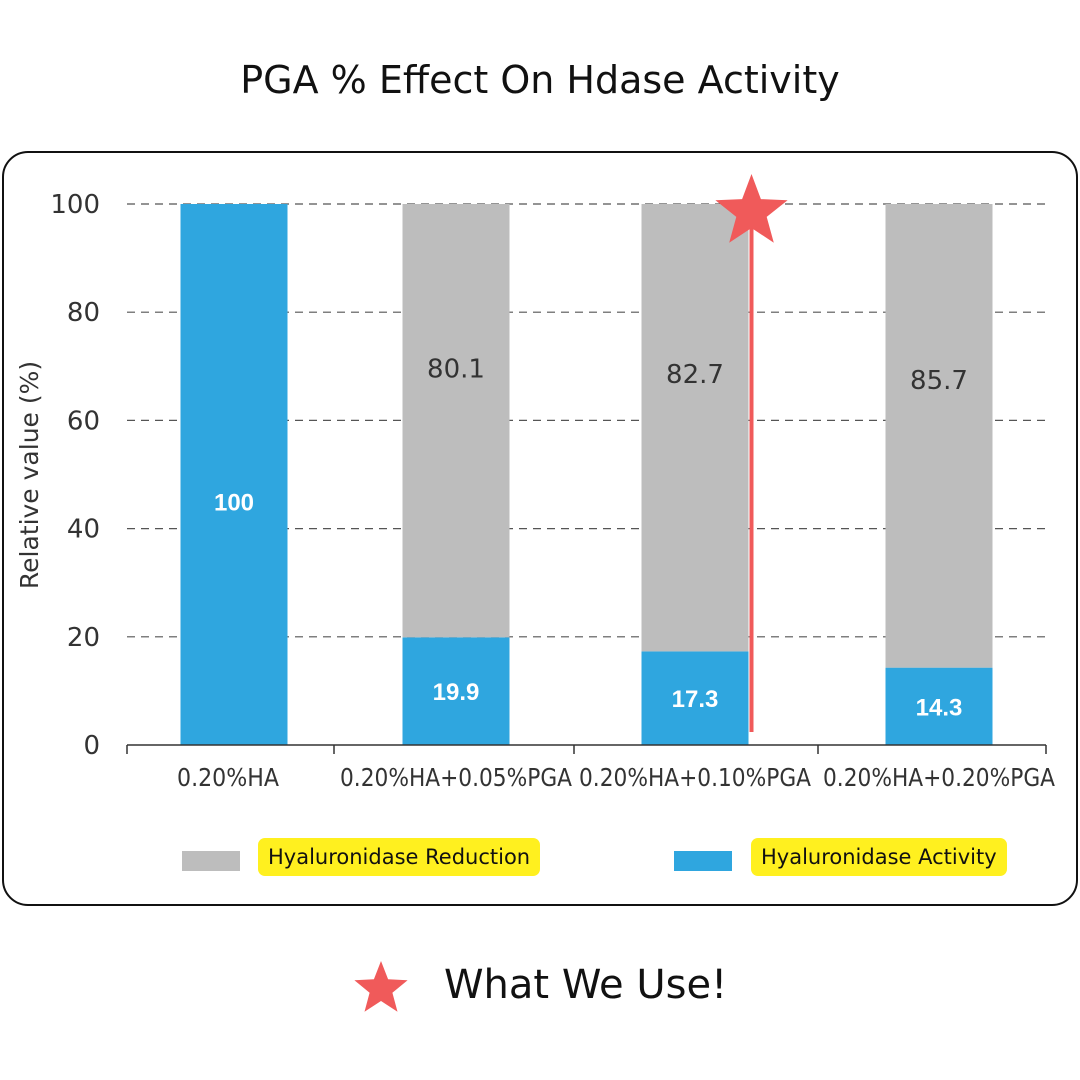  What do you see at coordinates (695, 375) in the screenshot?
I see `data-label-reduction: 82.7` at bounding box center [695, 375].